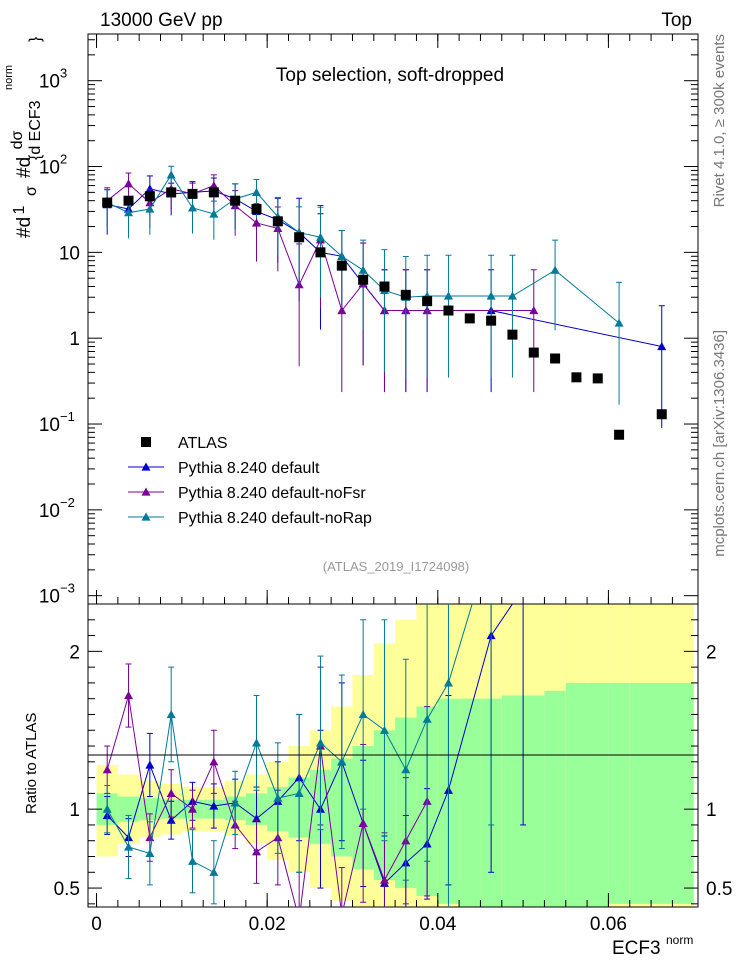 The height and width of the screenshot is (972, 746). I want to click on y-tick-exponent: −1, so click(67, 416).